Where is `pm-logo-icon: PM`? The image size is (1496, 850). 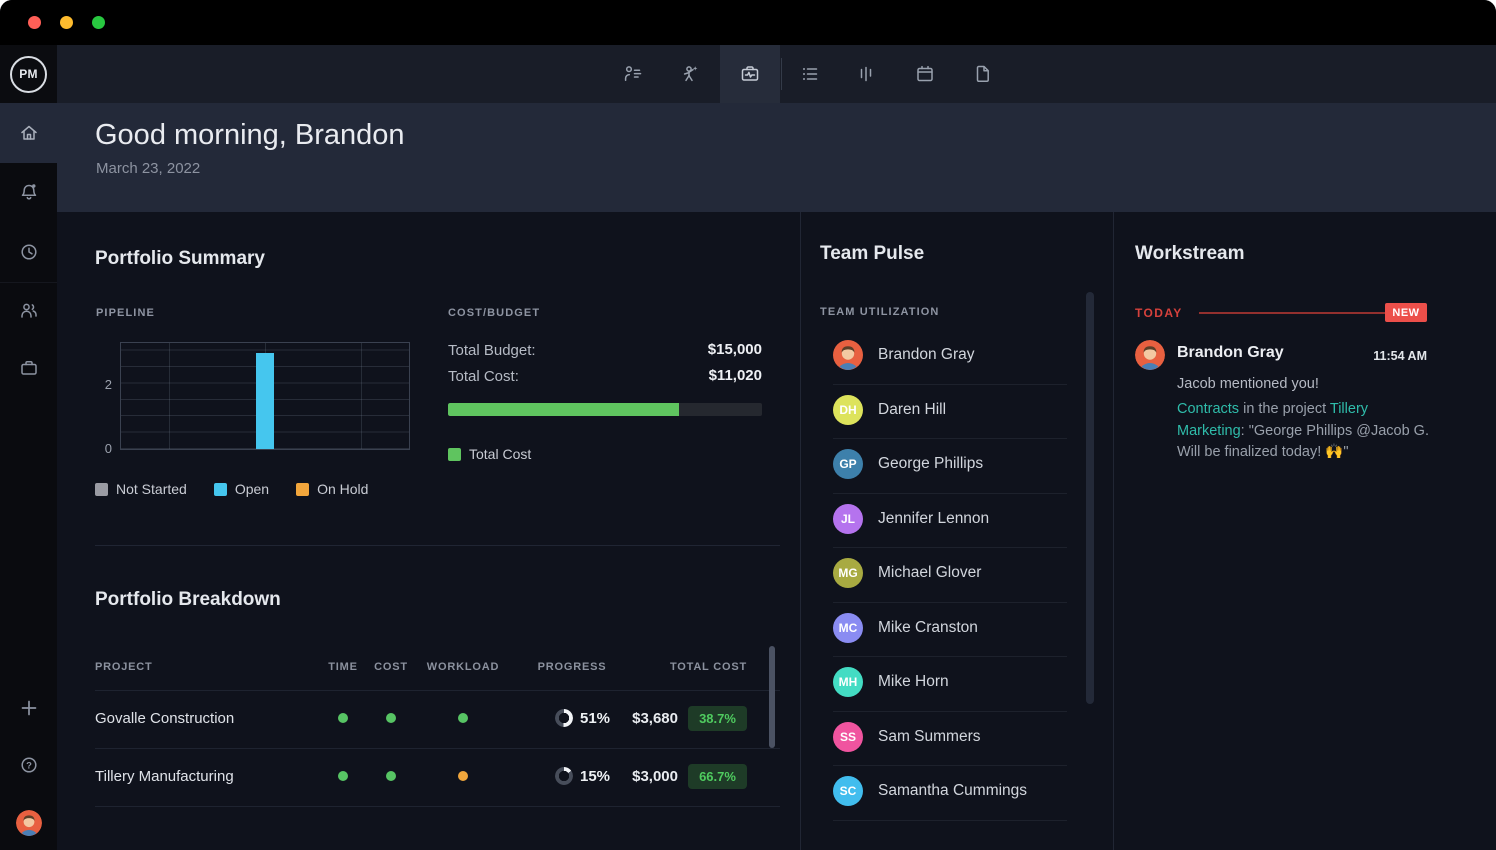
pm-logo-icon: PM is located at coordinates (28, 74).